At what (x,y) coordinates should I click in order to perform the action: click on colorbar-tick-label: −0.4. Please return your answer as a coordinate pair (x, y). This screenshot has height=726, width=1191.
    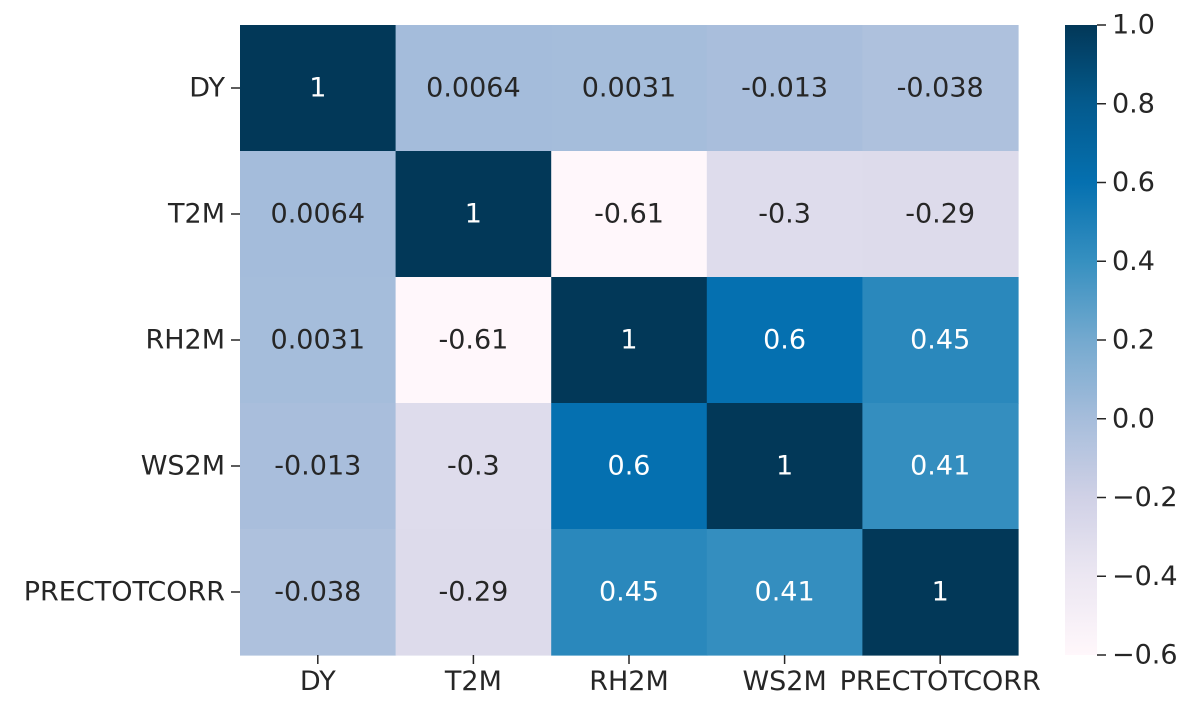
    Looking at the image, I should click on (1145, 576).